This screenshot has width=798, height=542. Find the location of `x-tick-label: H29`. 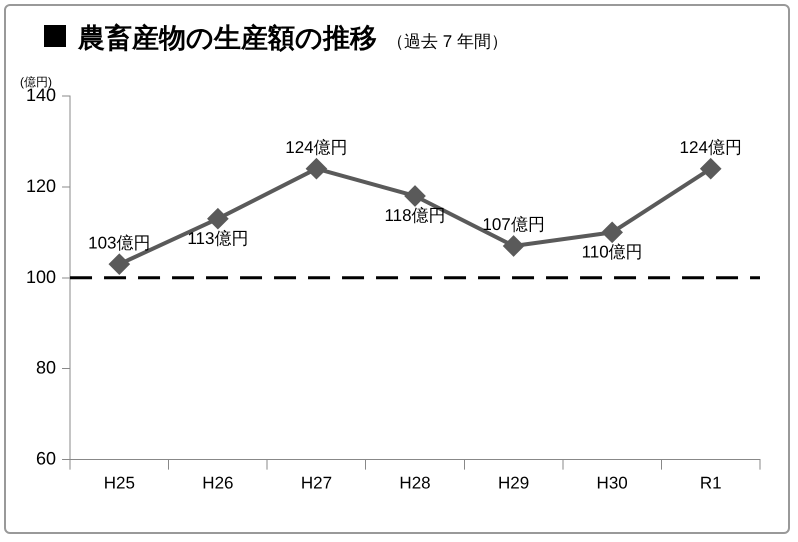

x-tick-label: H29 is located at coordinates (514, 482).